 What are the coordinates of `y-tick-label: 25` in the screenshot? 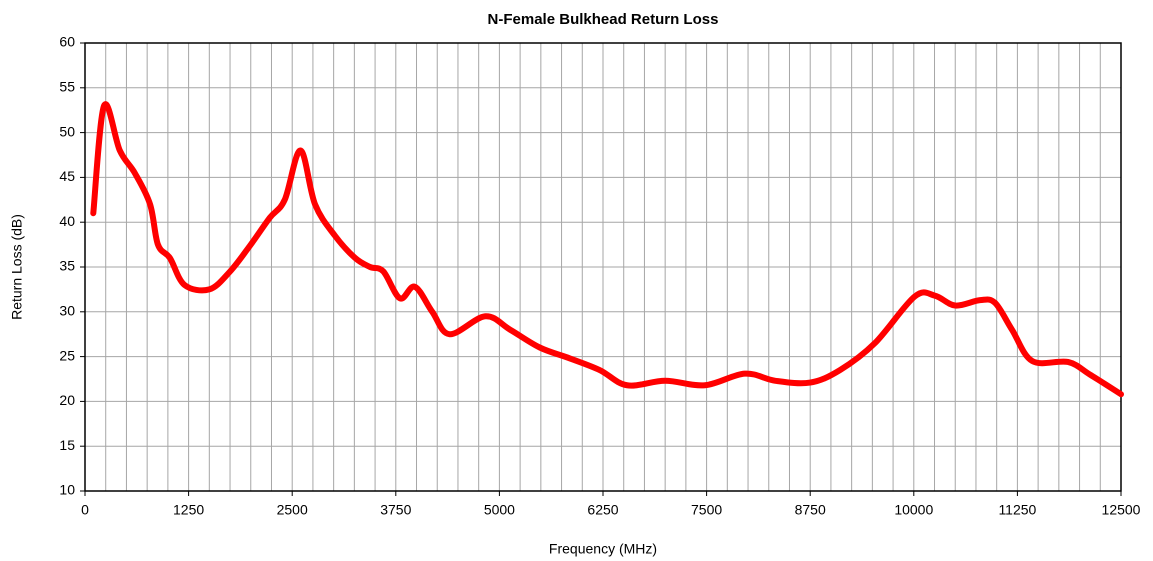 It's located at (67, 355).